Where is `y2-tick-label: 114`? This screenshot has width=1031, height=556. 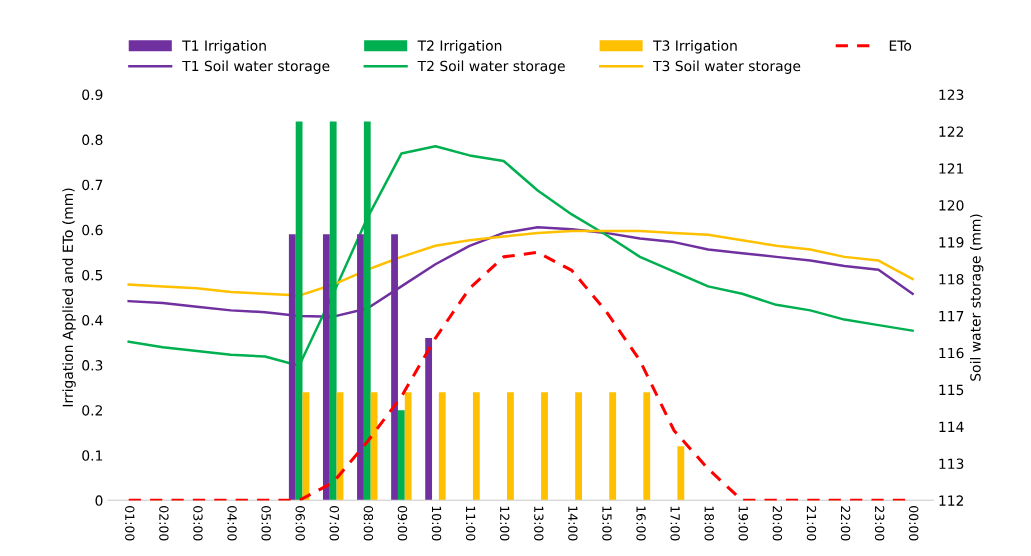 y2-tick-label: 114 is located at coordinates (951, 426).